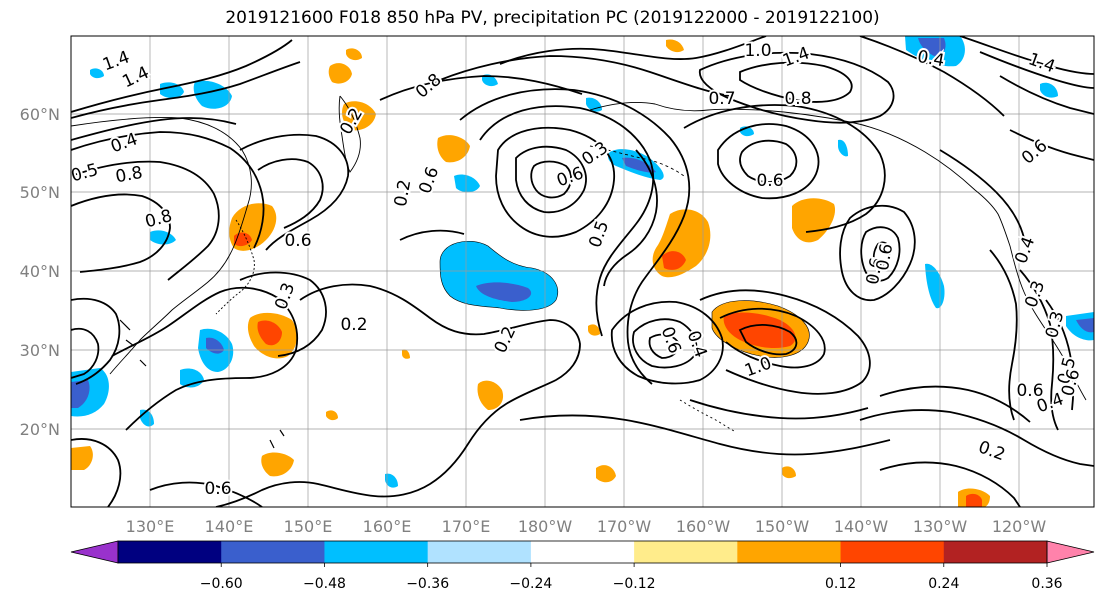  What do you see at coordinates (840, 584) in the screenshot?
I see `colorbar-tick-label: 0.12` at bounding box center [840, 584].